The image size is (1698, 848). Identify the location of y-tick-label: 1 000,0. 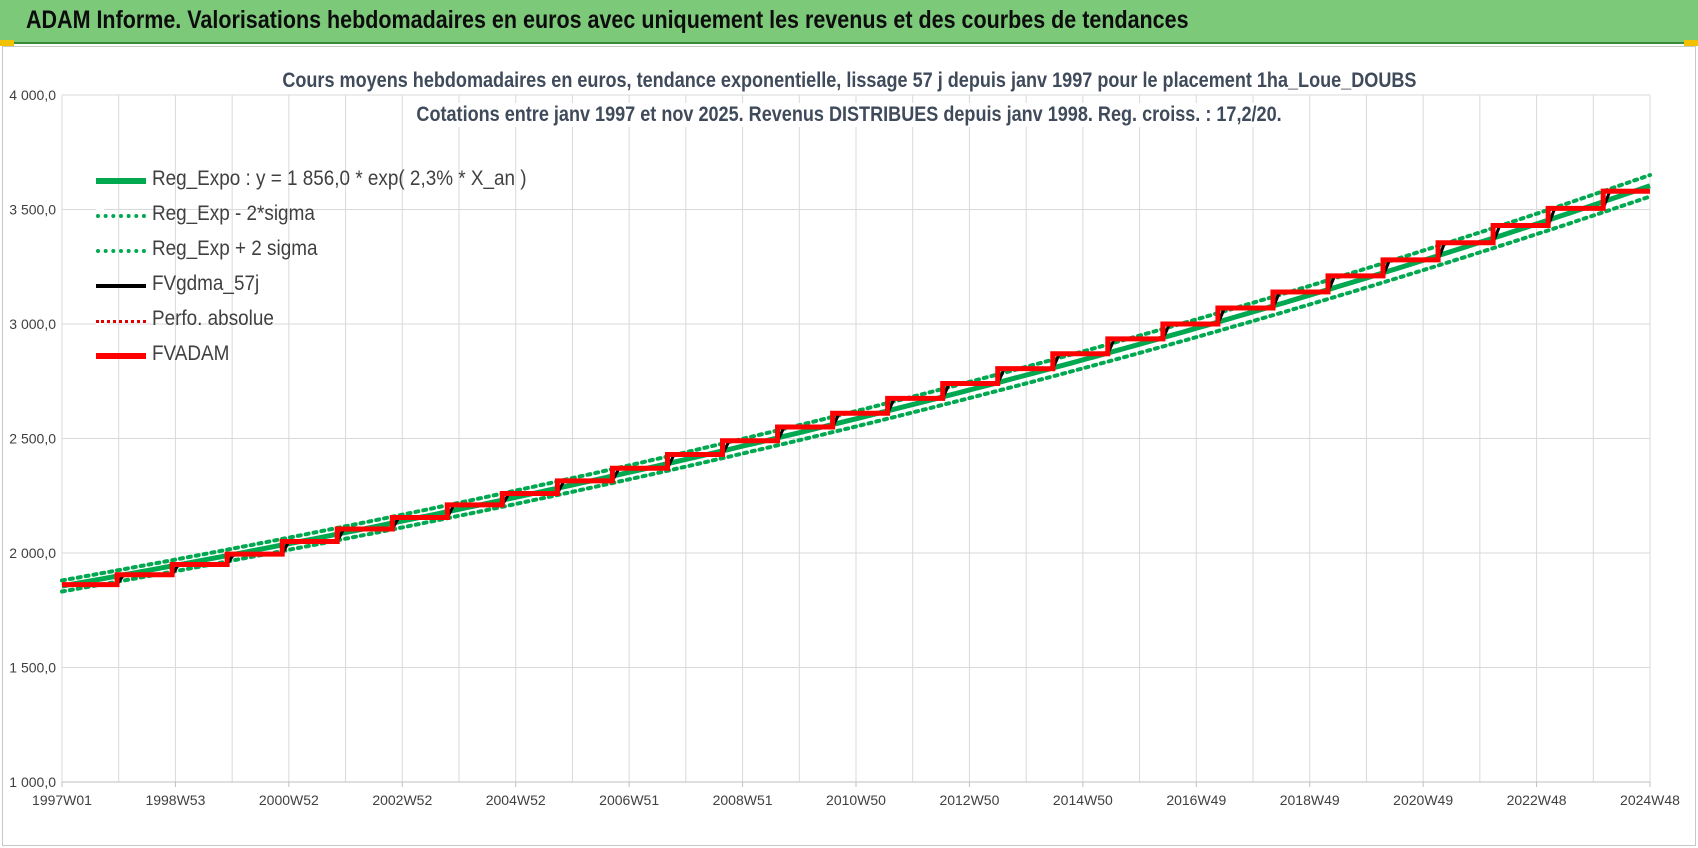
(32, 782).